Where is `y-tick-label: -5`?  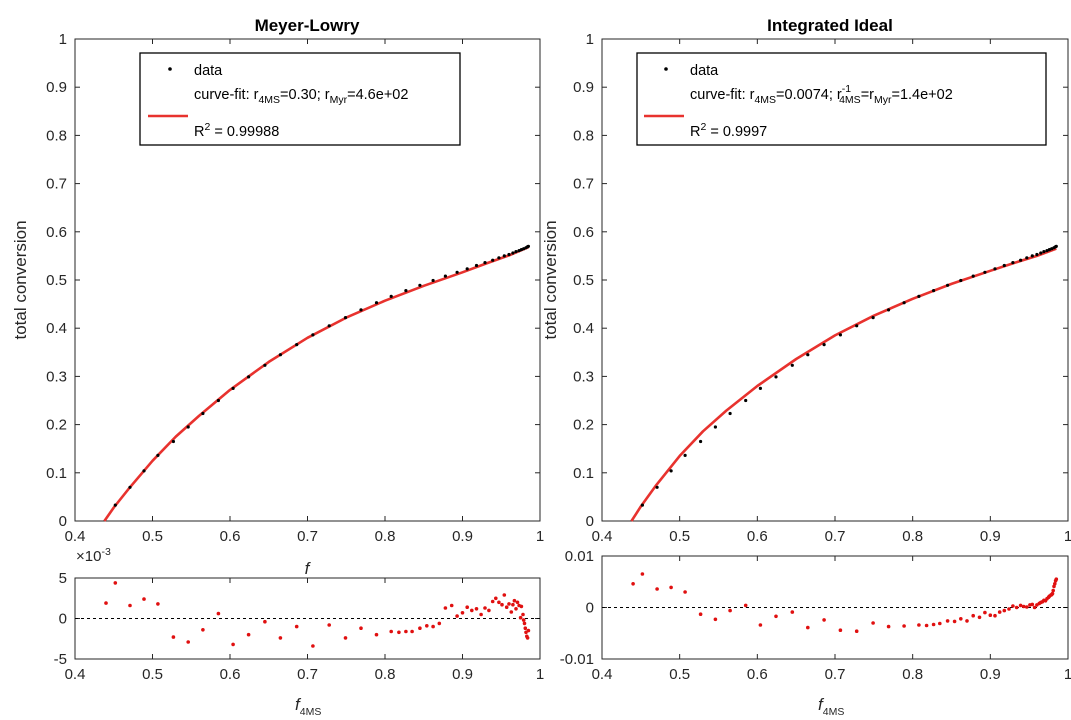 y-tick-label: -5 is located at coordinates (60, 659).